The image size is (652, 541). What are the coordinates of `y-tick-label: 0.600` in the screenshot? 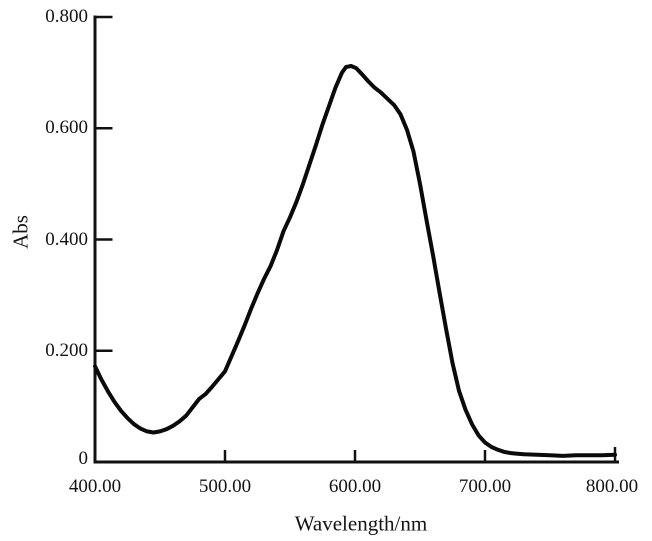 It's located at (66, 128).